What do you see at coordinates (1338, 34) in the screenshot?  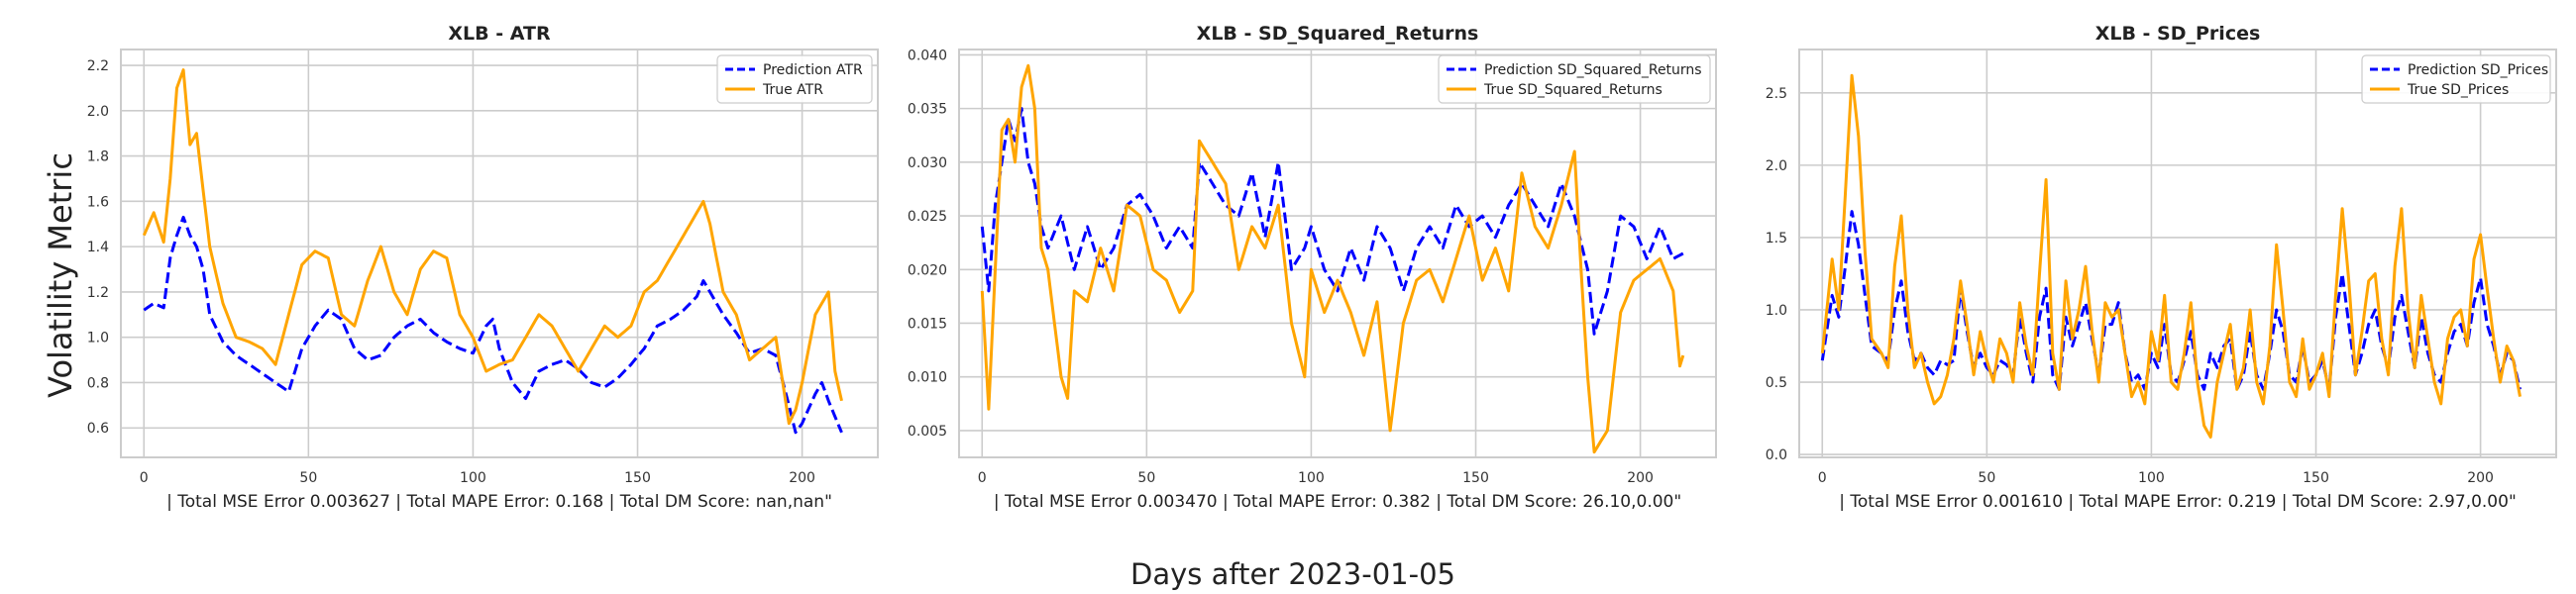 I see `chart-title: XLB - SD_Squared_Returns` at bounding box center [1338, 34].